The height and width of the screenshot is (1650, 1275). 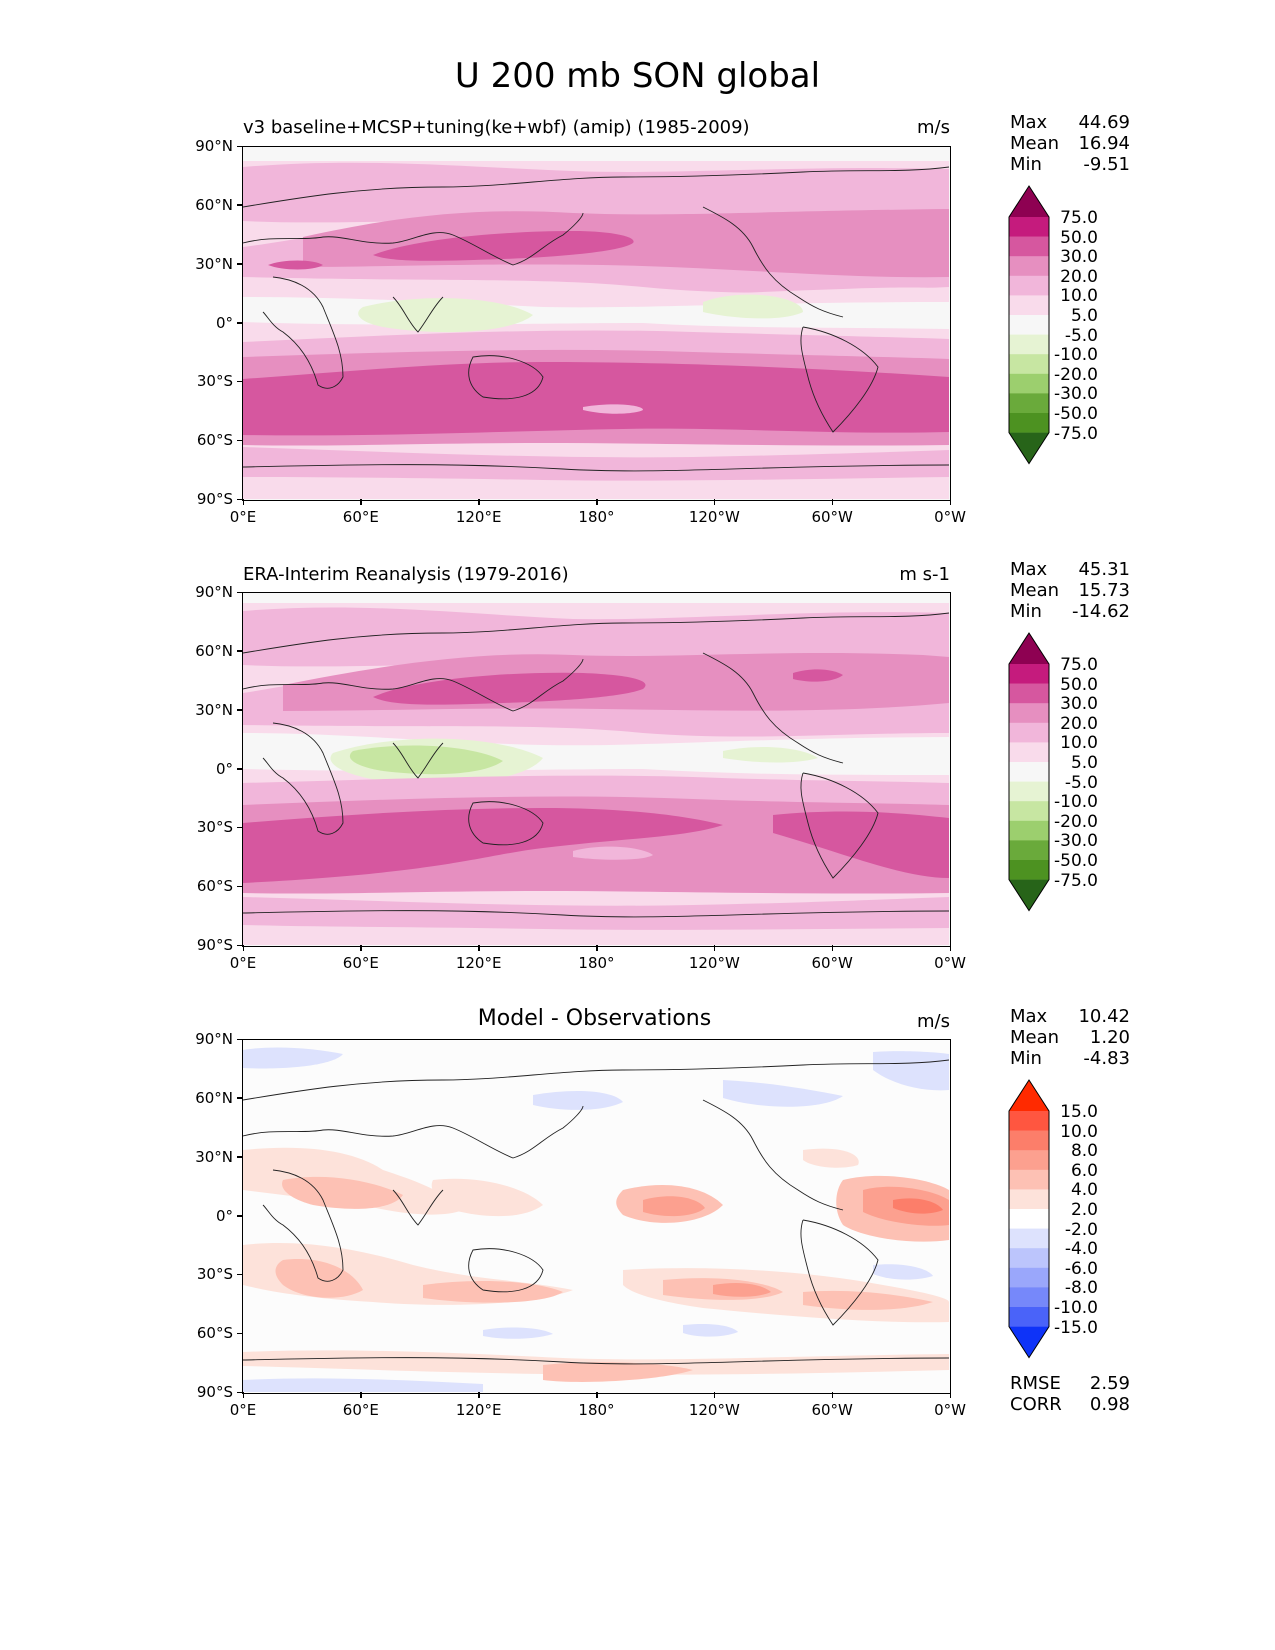 What do you see at coordinates (1076, 802) in the screenshot?
I see `colorbar-level-label: -10.0` at bounding box center [1076, 802].